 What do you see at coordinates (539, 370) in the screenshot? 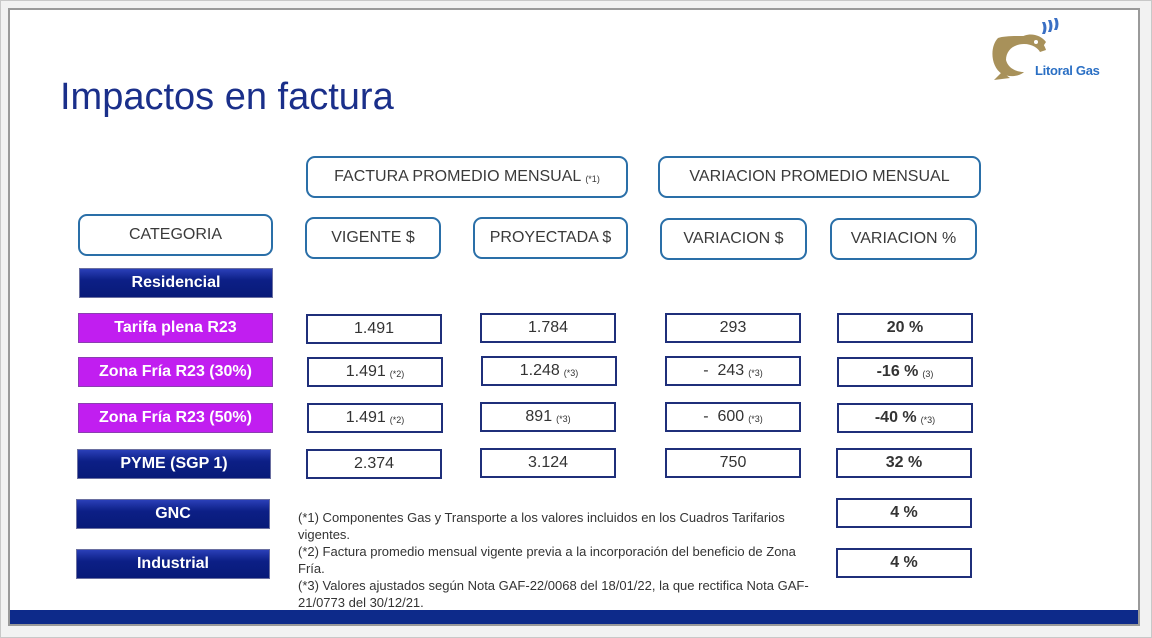
I see `value: 1.248` at bounding box center [539, 370].